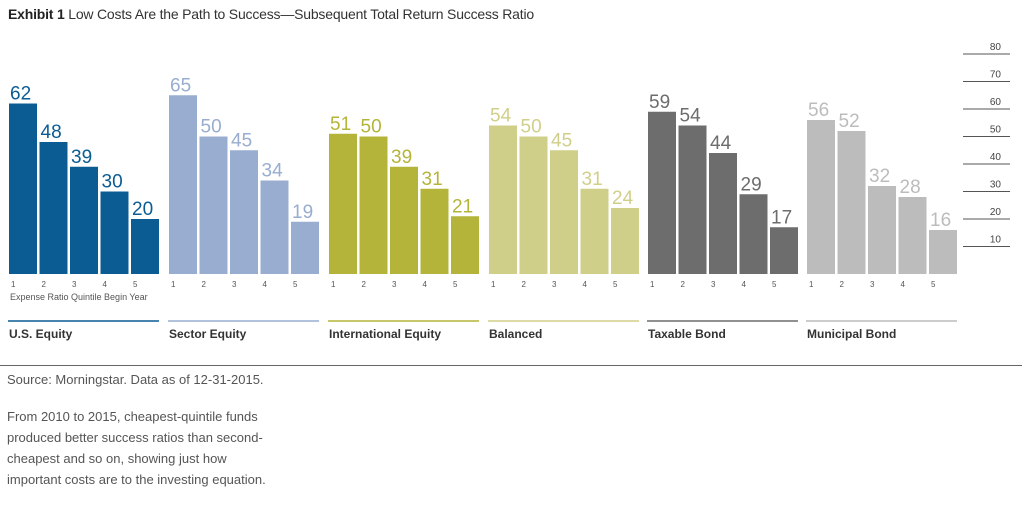 The width and height of the screenshot is (1024, 517). I want to click on bar-value-label: 17, so click(781, 217).